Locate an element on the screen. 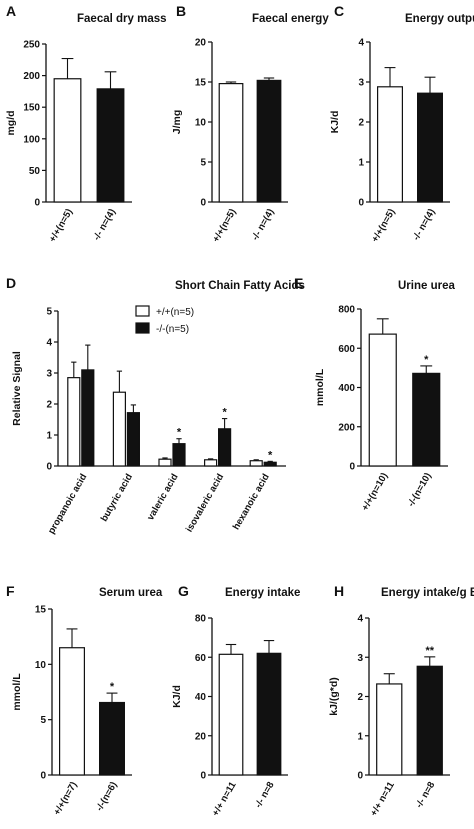 The image size is (474, 829). chart-title: Energy intake is located at coordinates (262, 593).